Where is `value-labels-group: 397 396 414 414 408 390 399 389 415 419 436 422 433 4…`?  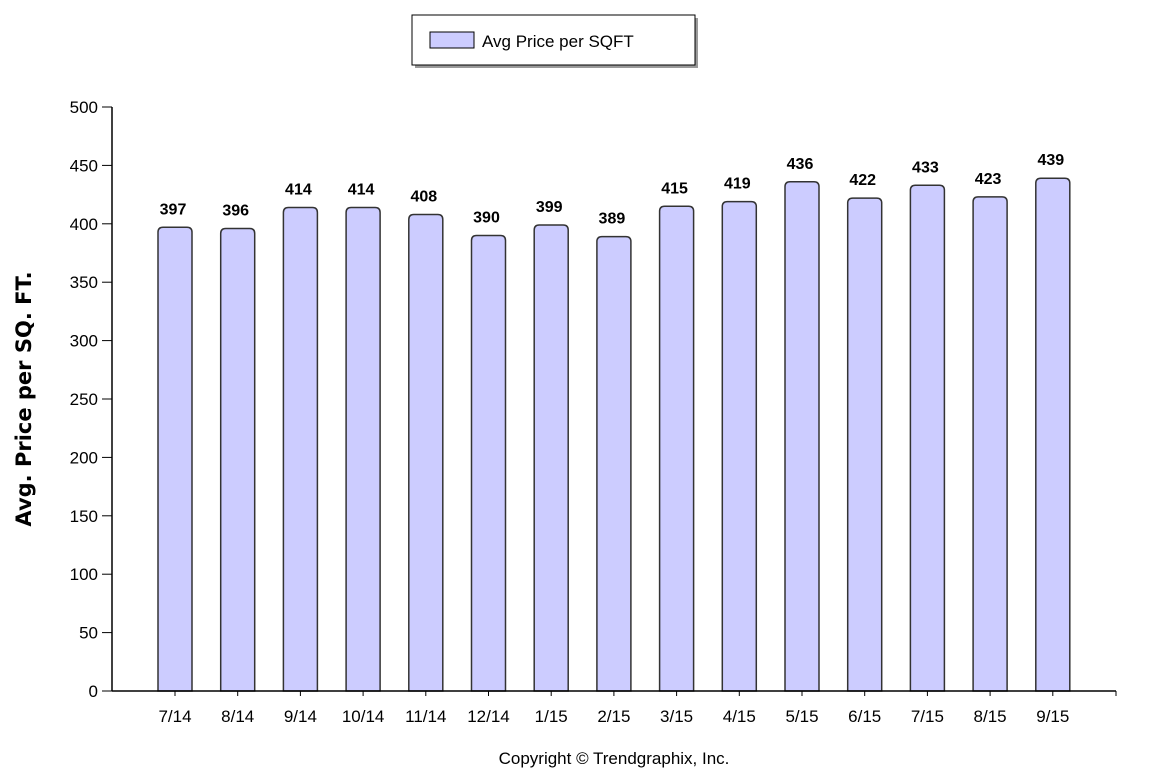
value-labels-group: 397 396 414 414 408 390 399 389 415 419 436 422 433 4… is located at coordinates (612, 189).